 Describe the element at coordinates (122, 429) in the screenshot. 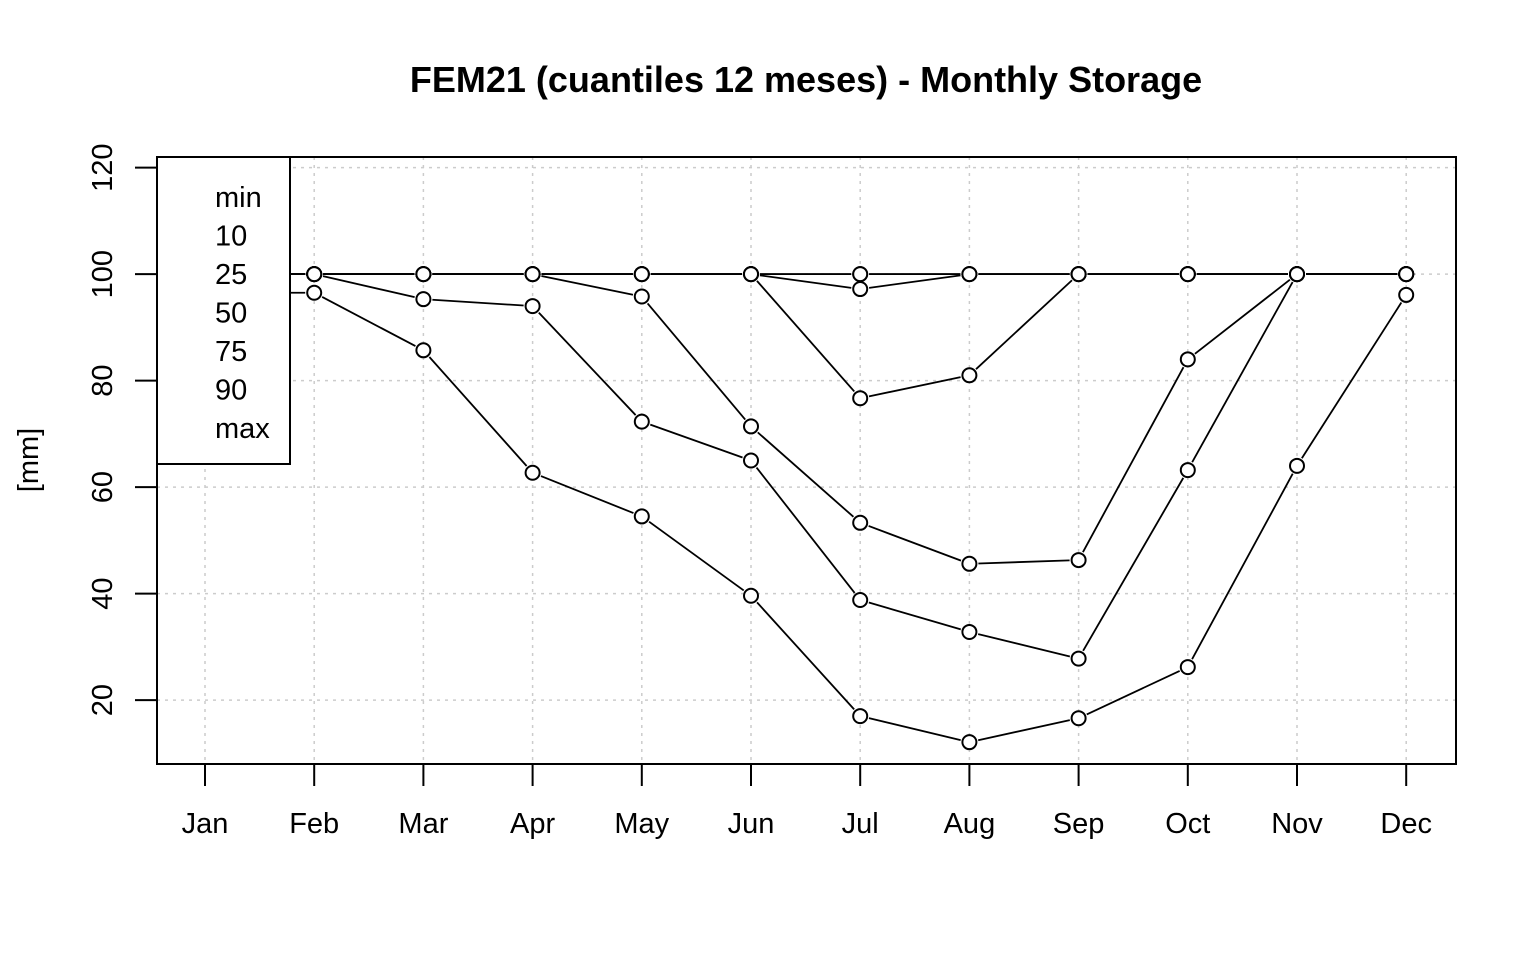

I see `y-axis: 20 40 60 80 100 120` at that location.